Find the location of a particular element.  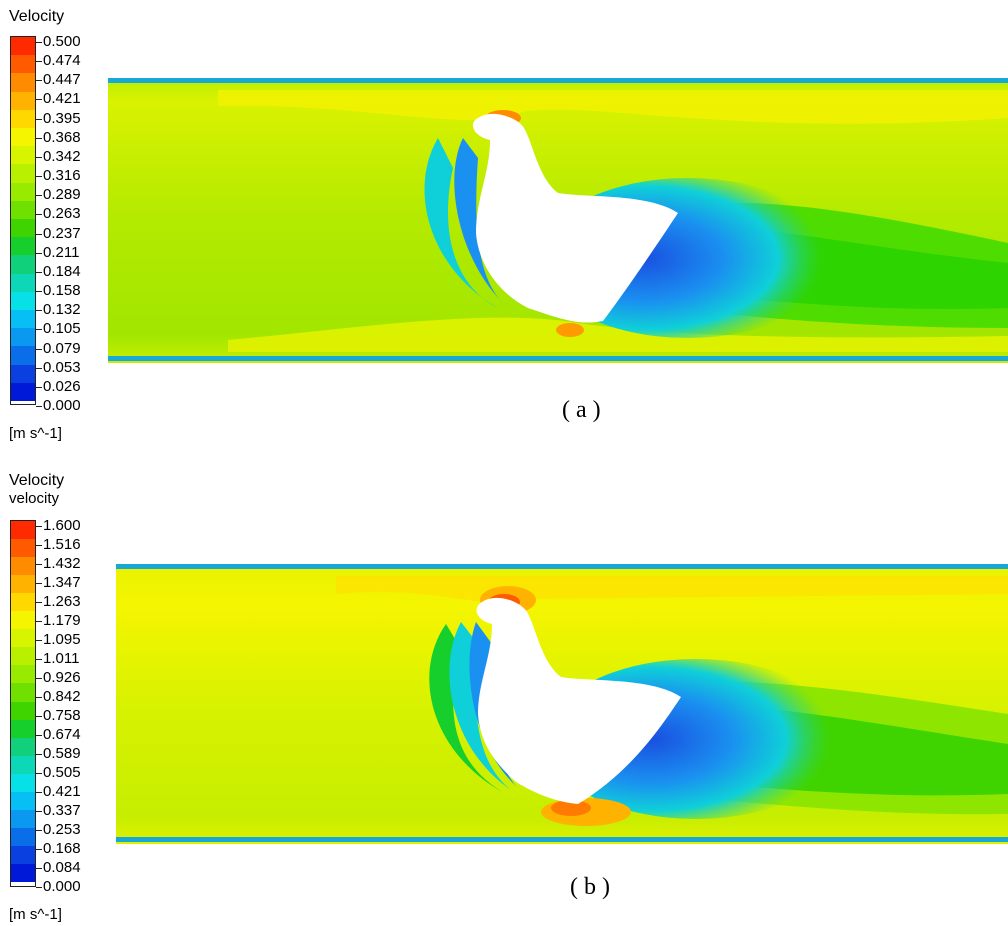

legend-tick-label: 0.368 is located at coordinates (62, 137).